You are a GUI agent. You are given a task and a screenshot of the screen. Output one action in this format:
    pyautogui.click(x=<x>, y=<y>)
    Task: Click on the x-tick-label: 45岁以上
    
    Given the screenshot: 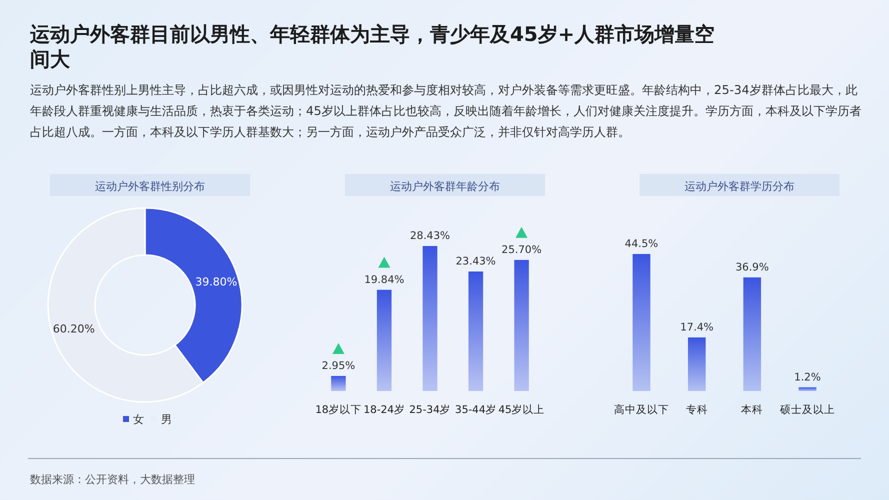 What is the action you would take?
    pyautogui.click(x=521, y=409)
    